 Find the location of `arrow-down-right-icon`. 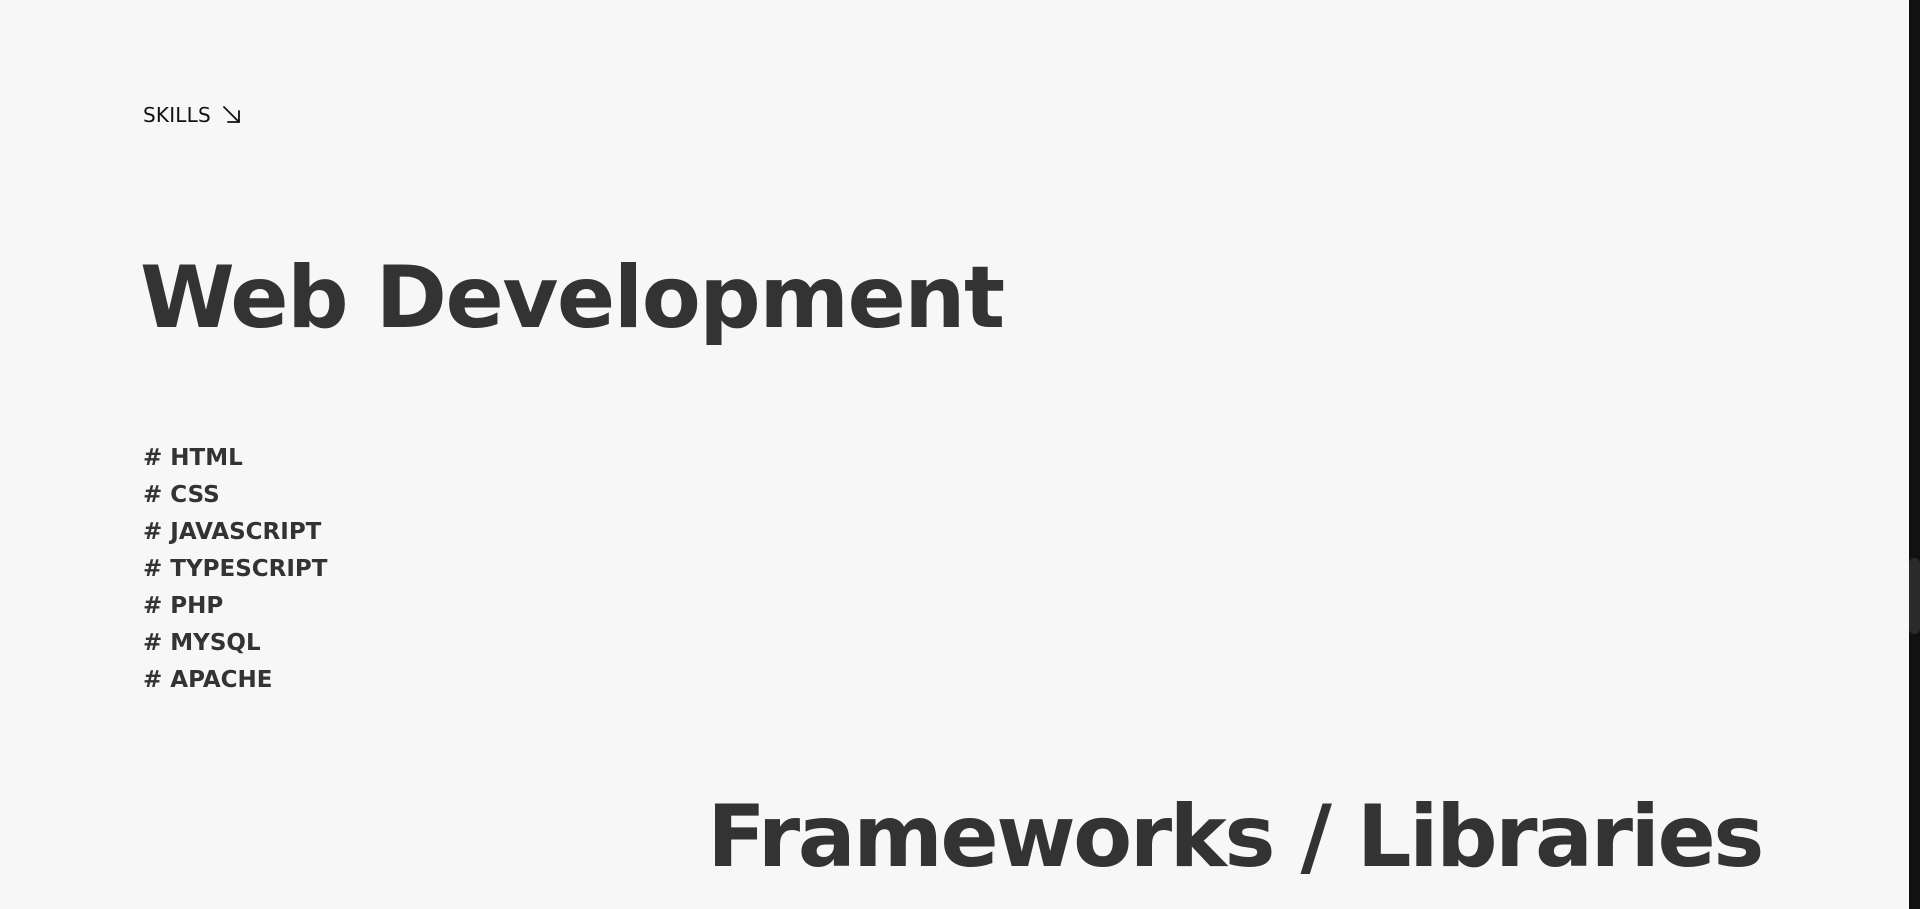

arrow-down-right-icon is located at coordinates (232, 115).